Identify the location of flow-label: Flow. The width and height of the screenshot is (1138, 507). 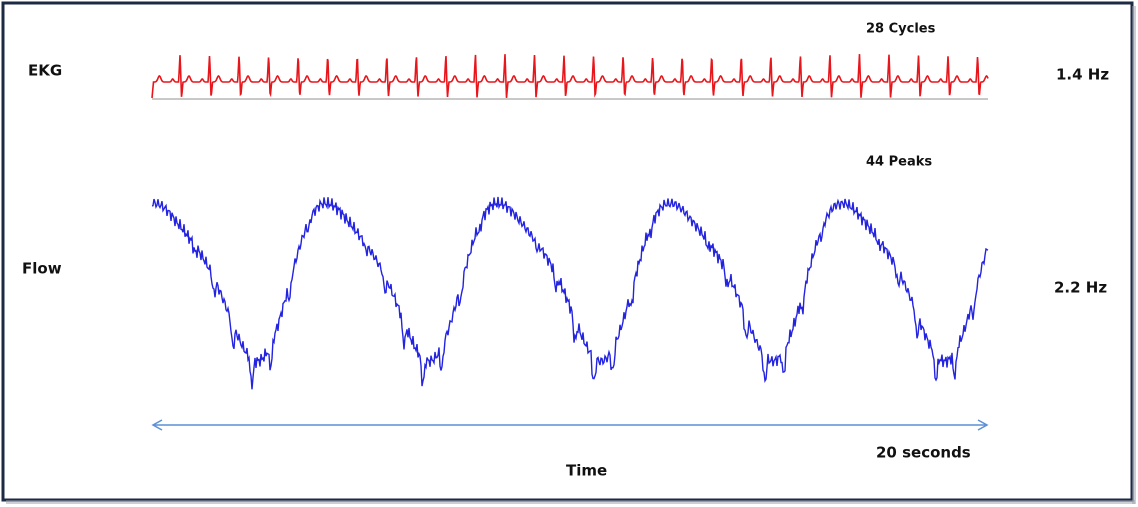
(42, 269).